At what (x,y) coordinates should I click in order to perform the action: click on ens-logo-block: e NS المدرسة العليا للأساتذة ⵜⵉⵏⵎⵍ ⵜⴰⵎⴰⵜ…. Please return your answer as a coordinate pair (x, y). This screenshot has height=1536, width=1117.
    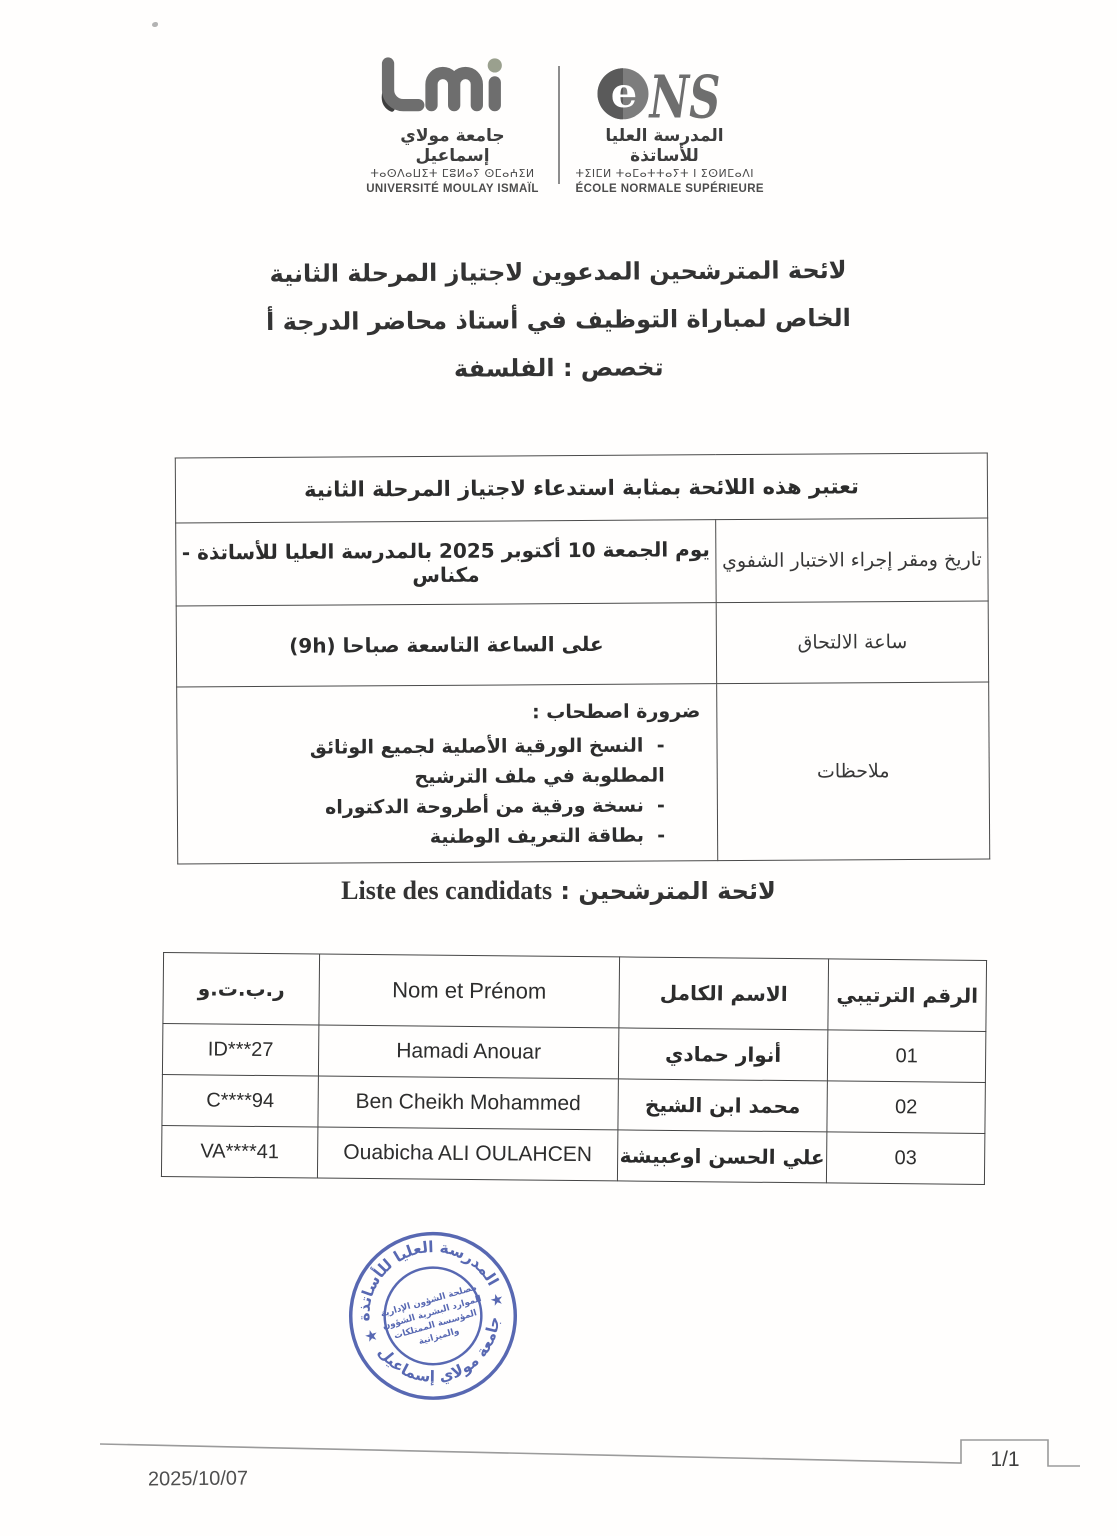
    Looking at the image, I should click on (670, 125).